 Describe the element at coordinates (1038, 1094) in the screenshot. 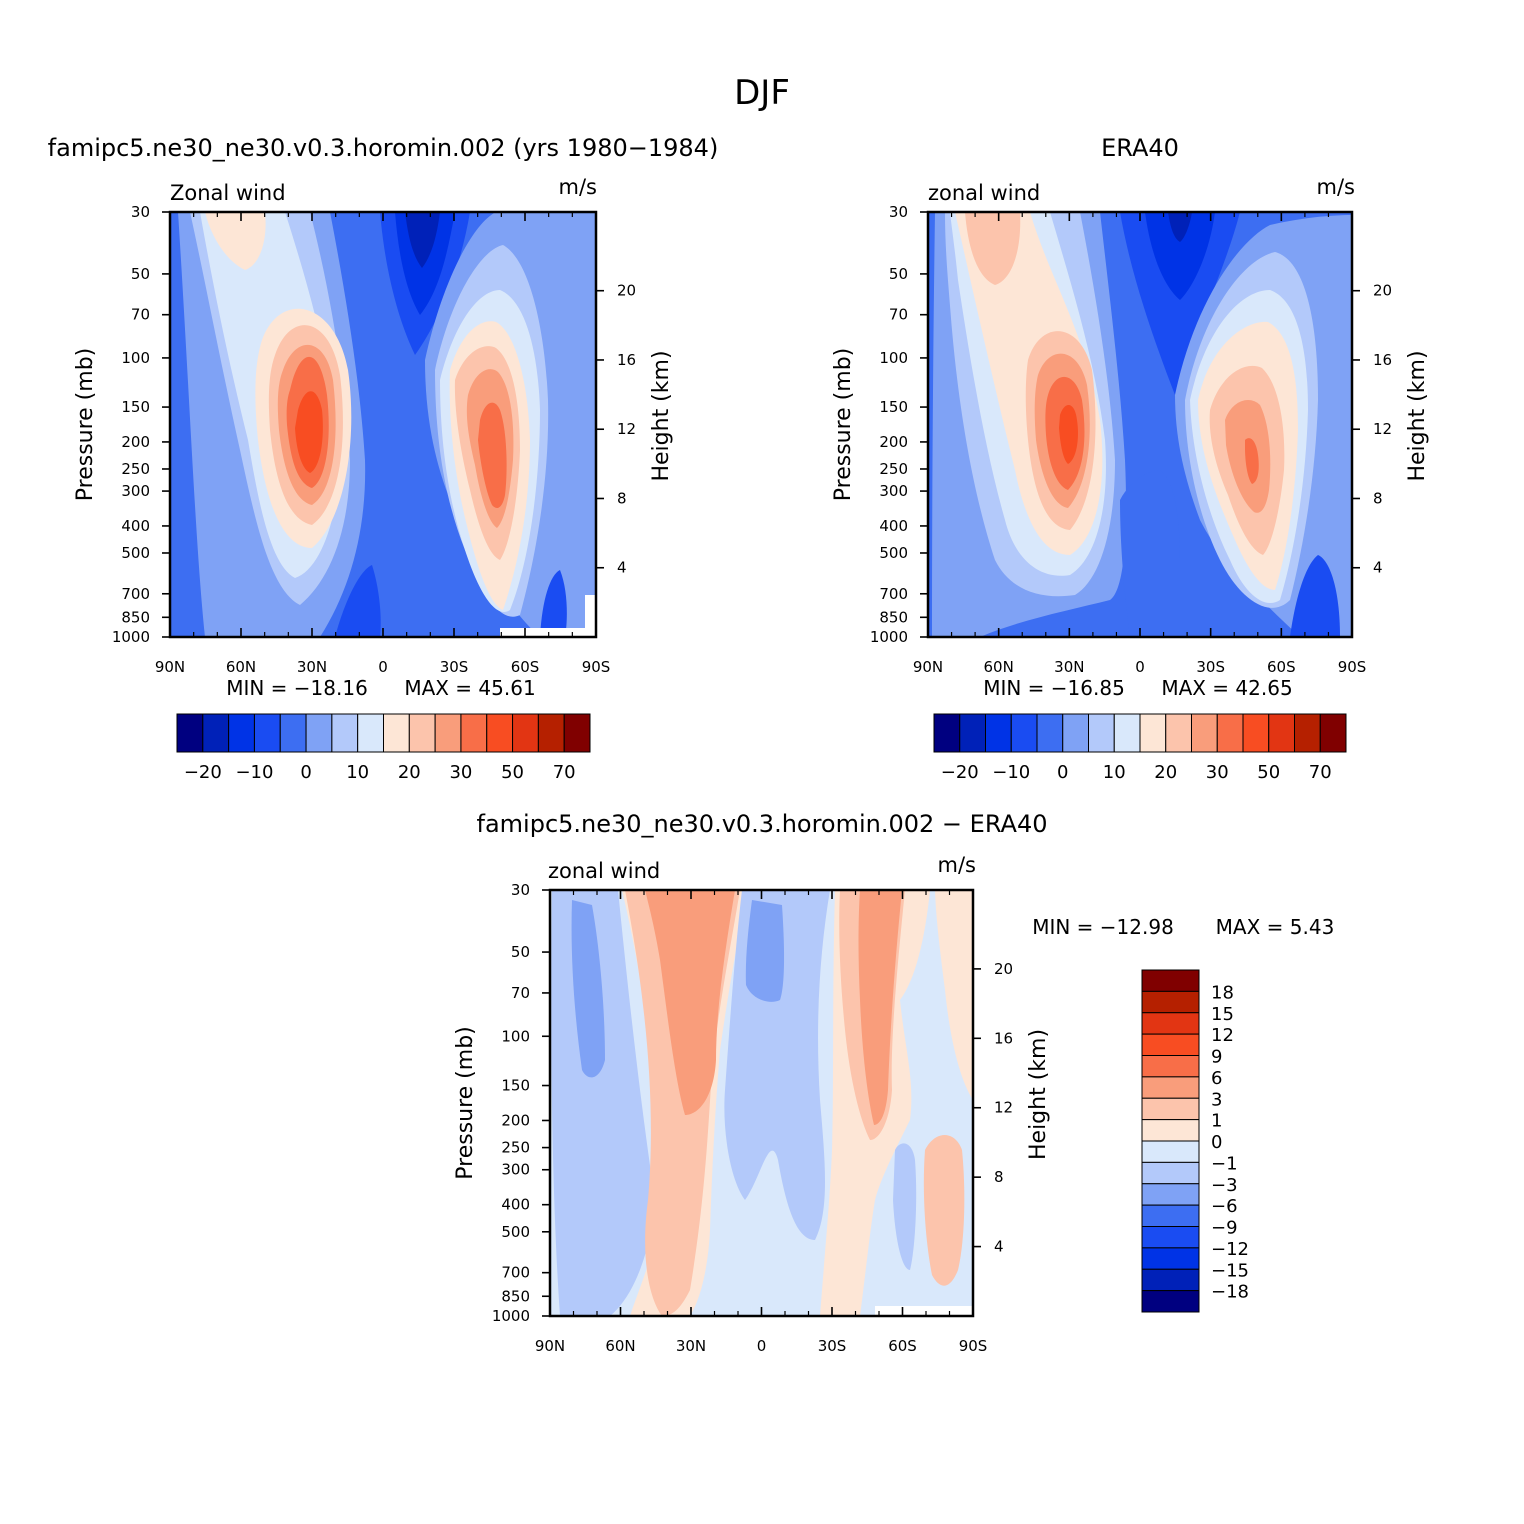

I see `y-right-axis-title: Height (km)` at that location.